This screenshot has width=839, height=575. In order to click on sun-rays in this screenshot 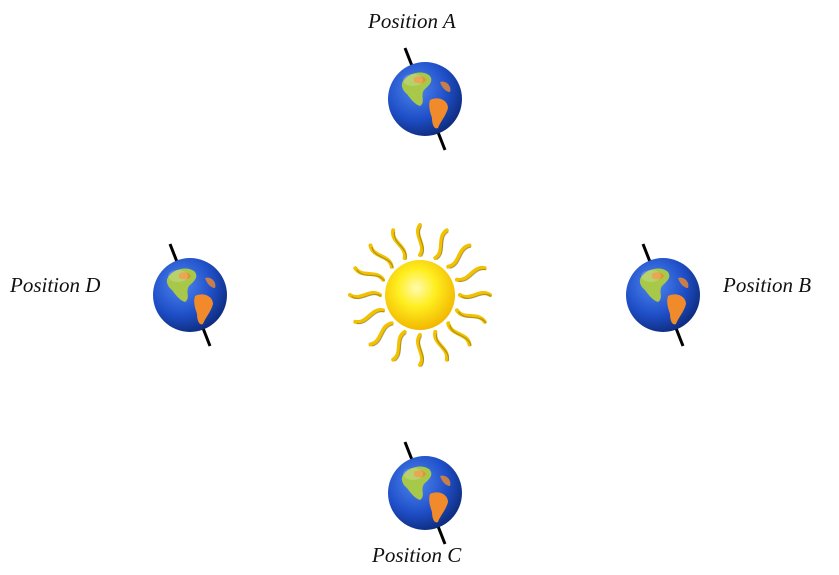, I will do `click(420, 295)`.